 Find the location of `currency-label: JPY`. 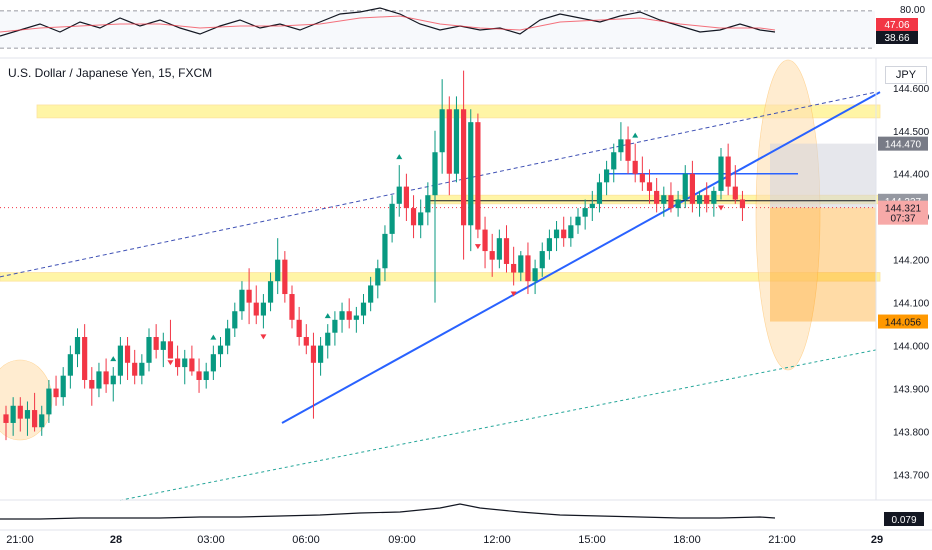

currency-label: JPY is located at coordinates (906, 75).